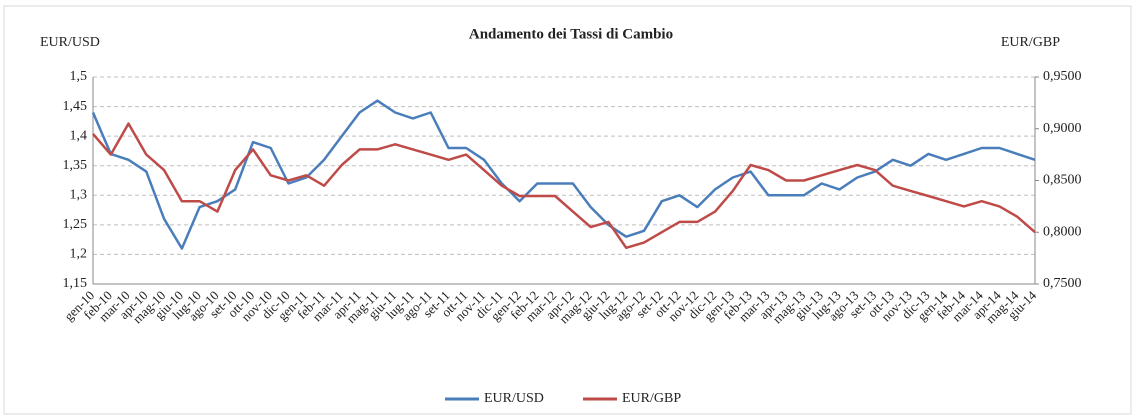 Image resolution: width=1136 pixels, height=418 pixels. What do you see at coordinates (79, 135) in the screenshot?
I see `y-tick-label: 1,4` at bounding box center [79, 135].